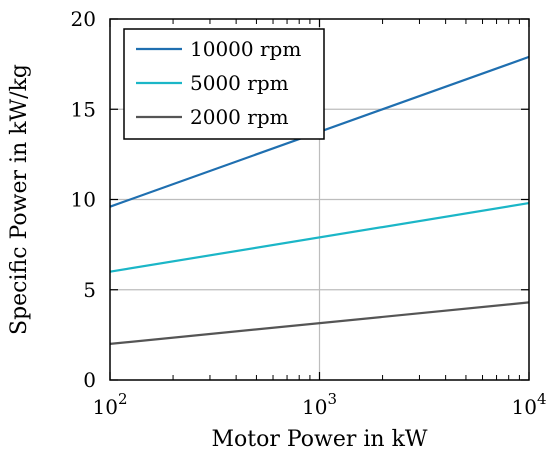  Describe the element at coordinates (123, 399) in the screenshot. I see `x-tick-exponent: 2` at that location.